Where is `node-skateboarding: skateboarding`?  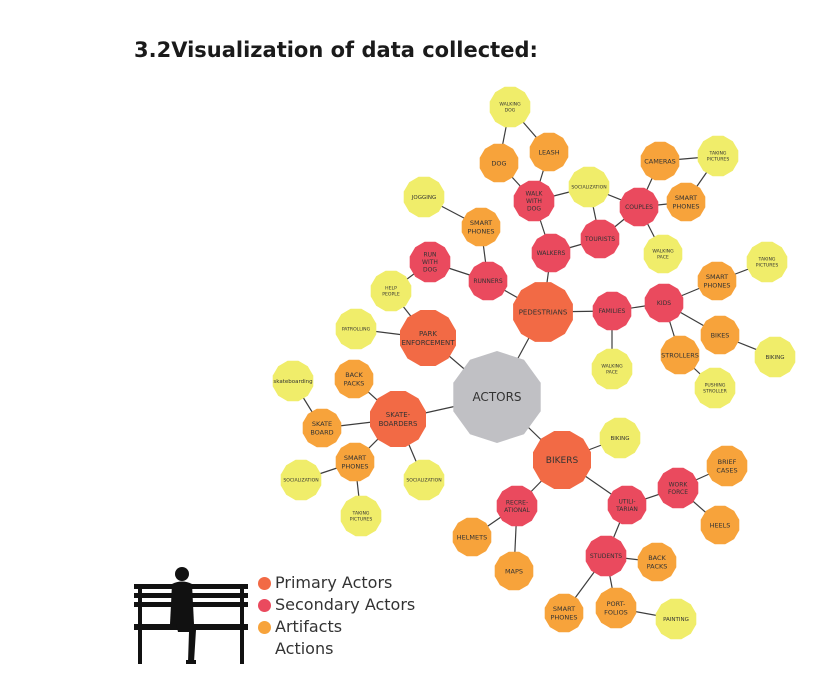 node-skateboarding: skateboarding is located at coordinates (293, 381).